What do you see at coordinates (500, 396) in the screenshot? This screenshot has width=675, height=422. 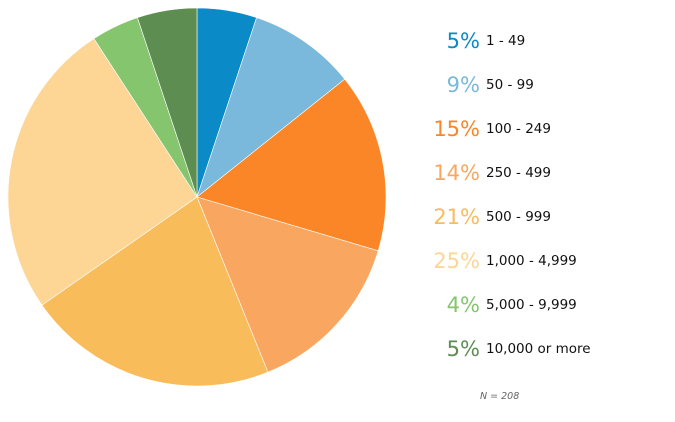 I see `sample-size-note: N = 208` at bounding box center [500, 396].